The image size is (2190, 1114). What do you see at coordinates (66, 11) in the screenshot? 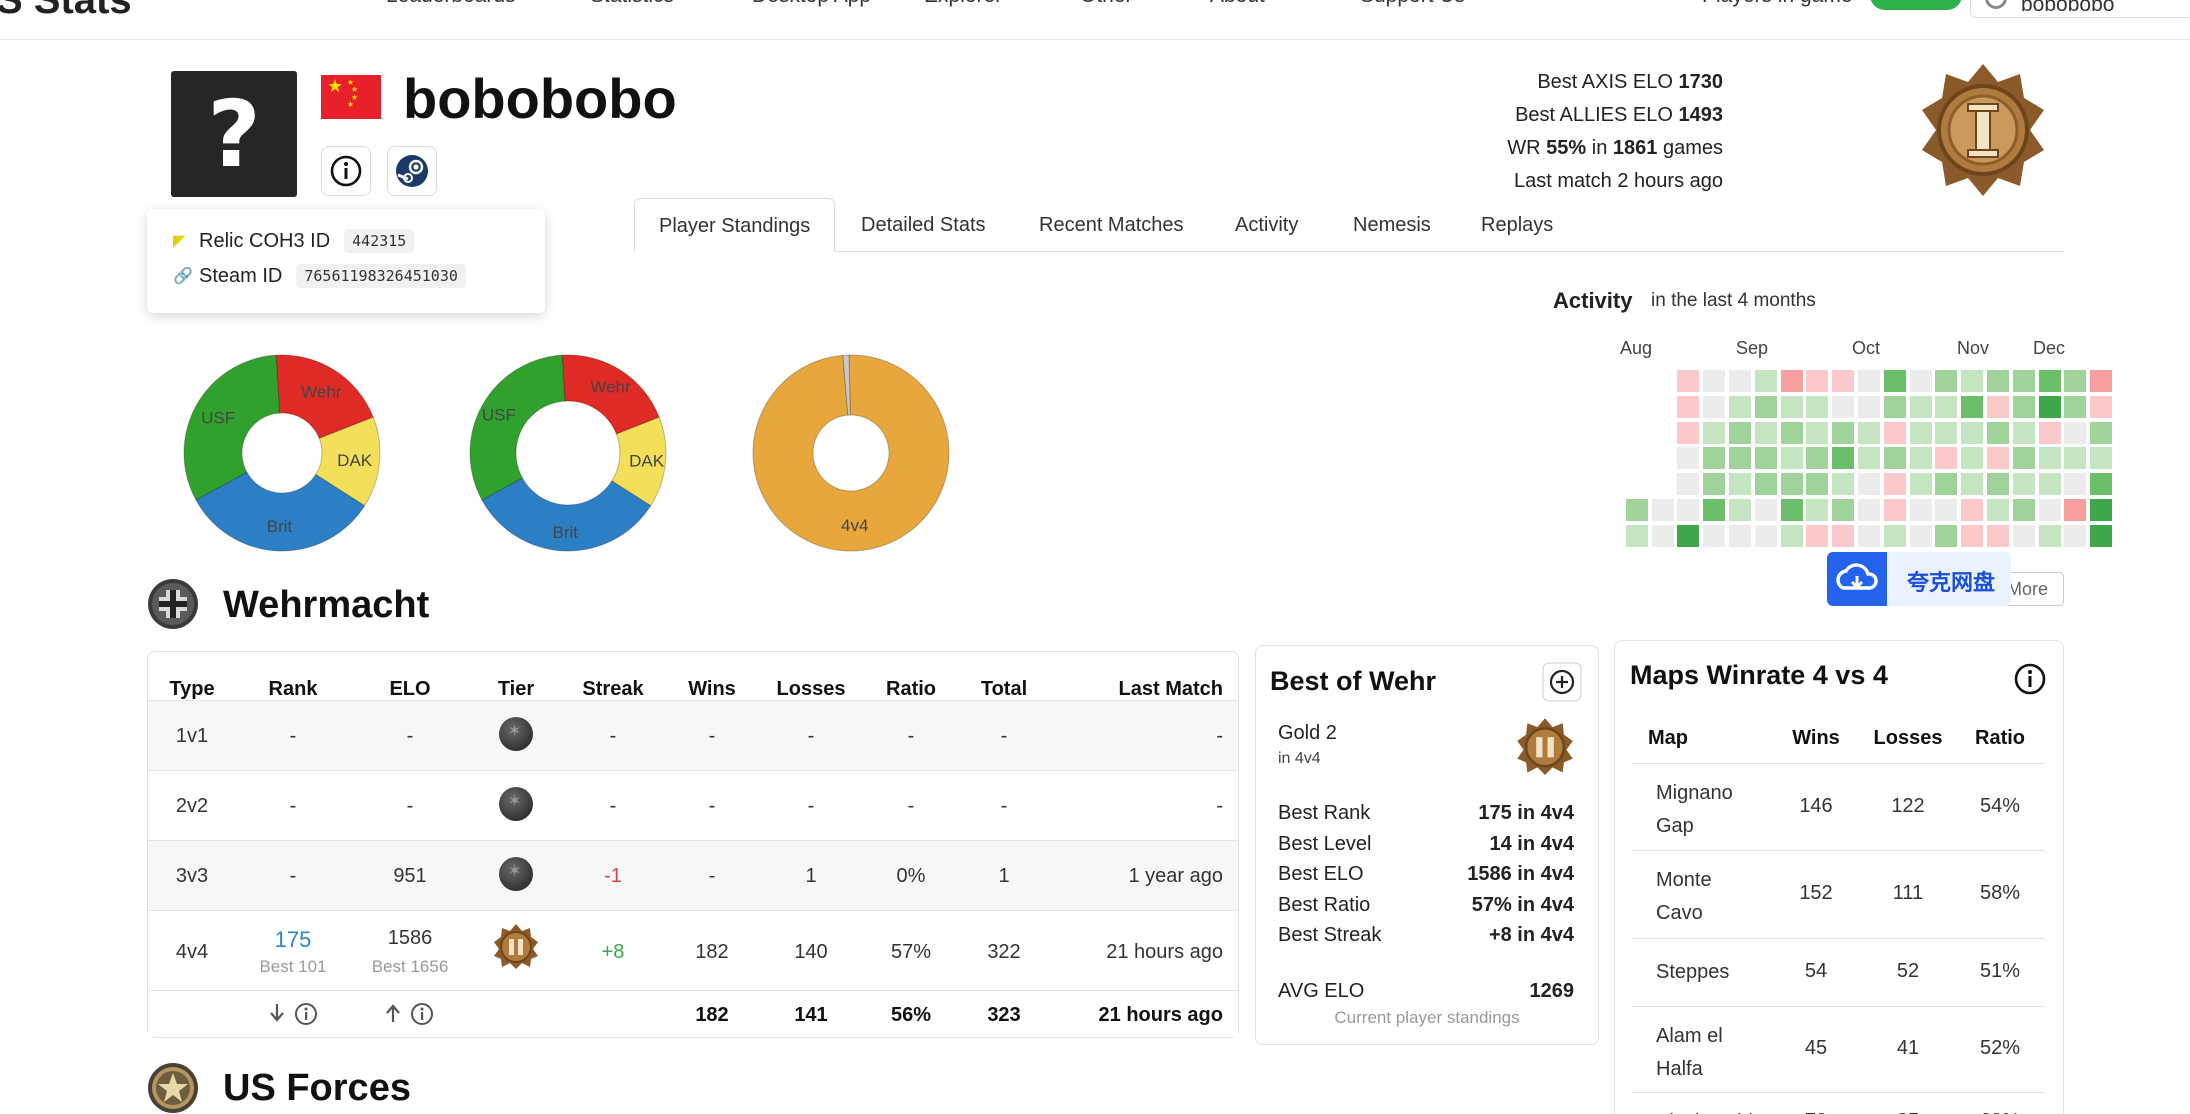
I see `site-brand: S Stats` at bounding box center [66, 11].